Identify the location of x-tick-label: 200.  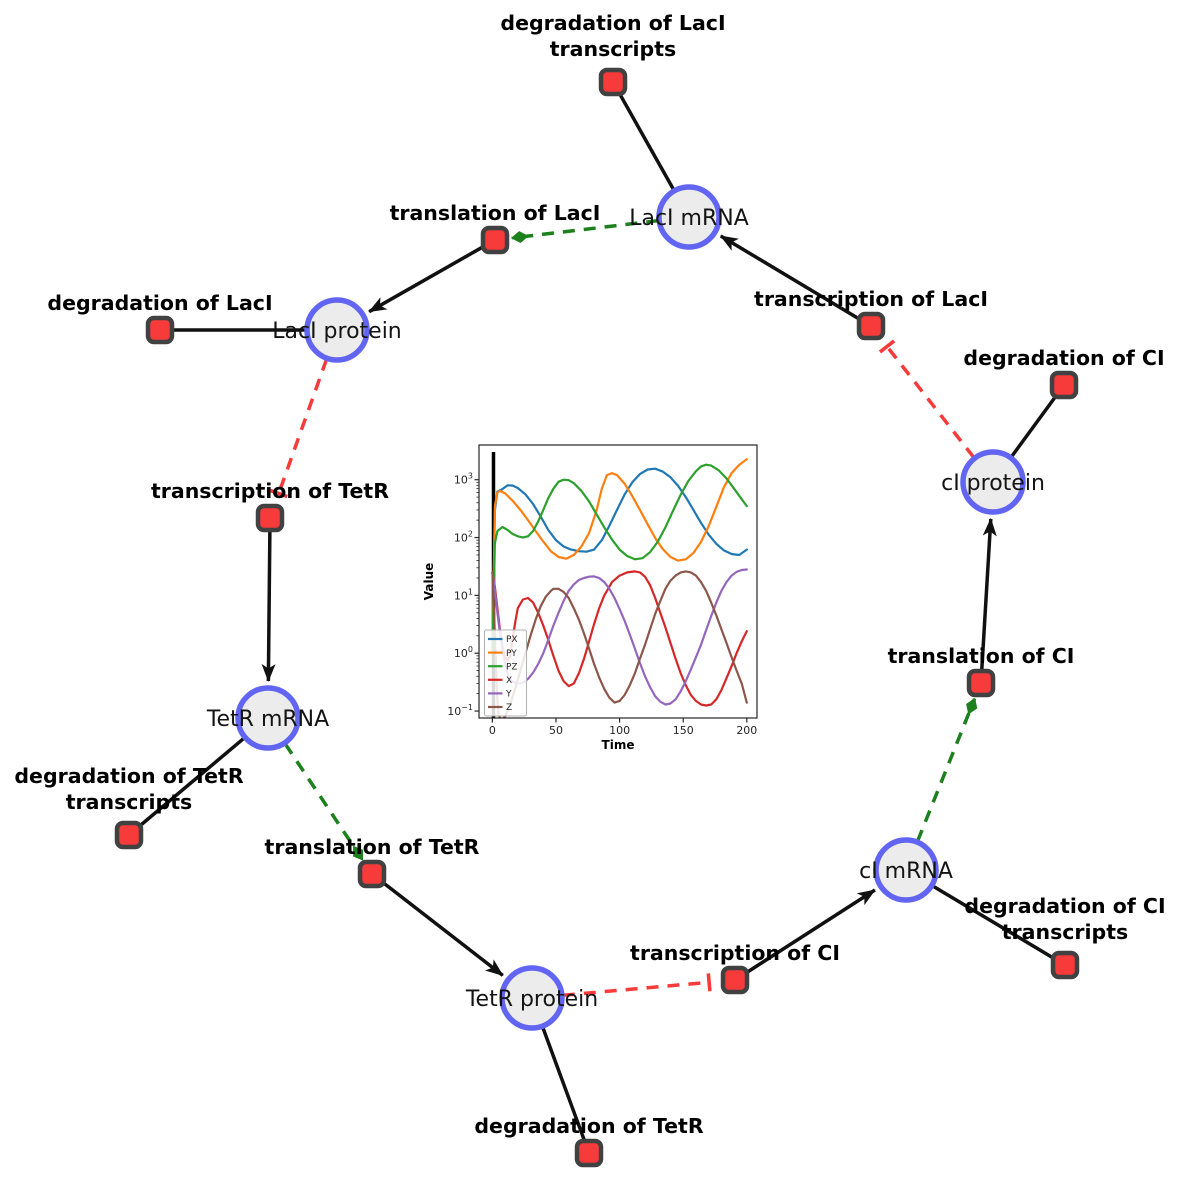
(746, 730).